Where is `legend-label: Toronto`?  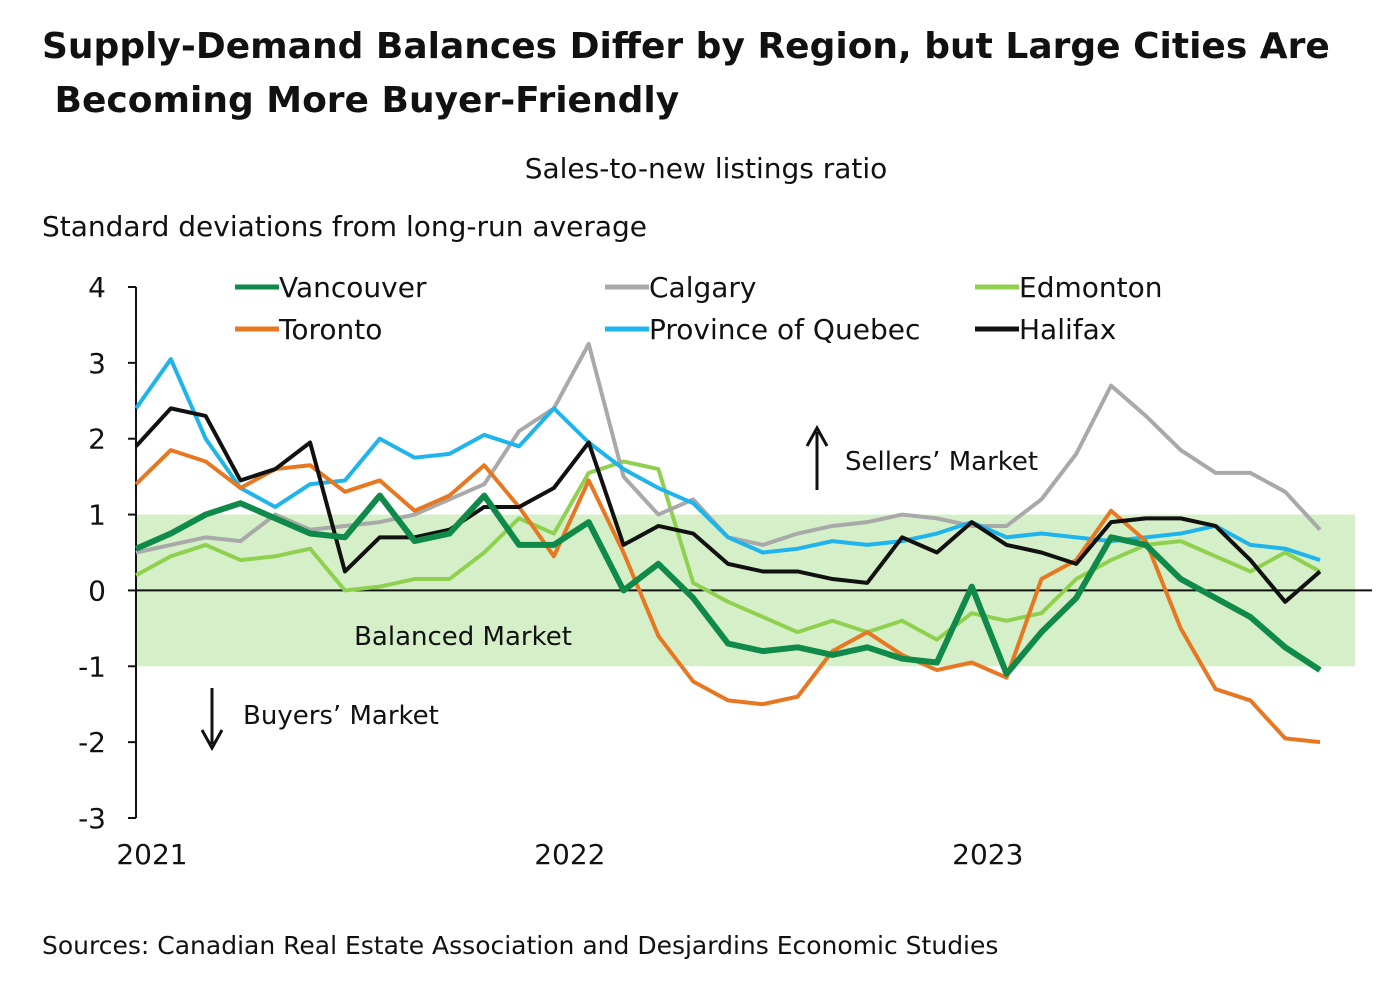
legend-label: Toronto is located at coordinates (330, 329).